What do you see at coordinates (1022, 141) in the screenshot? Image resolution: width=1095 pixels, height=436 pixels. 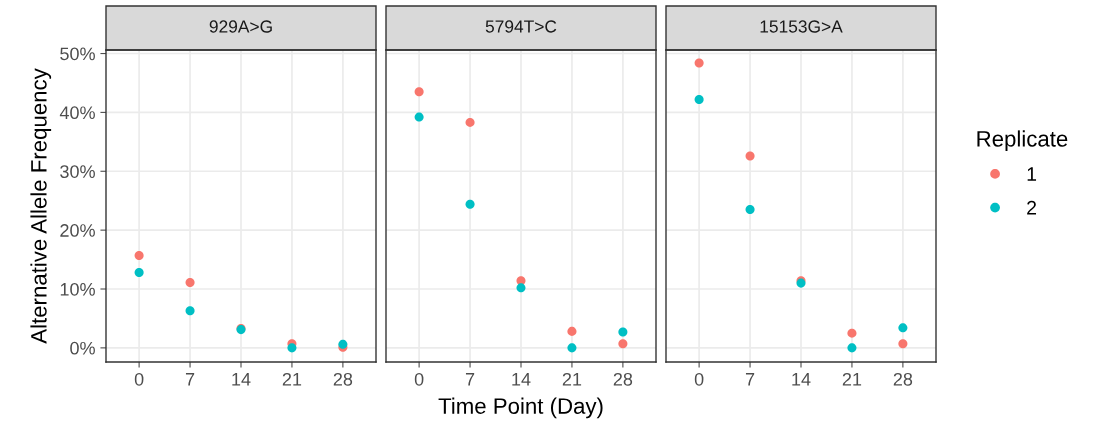 I see `legend-title: Replicate` at bounding box center [1022, 141].